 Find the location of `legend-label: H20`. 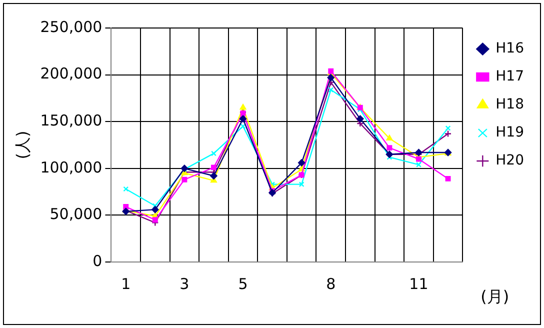

legend-label: H20 is located at coordinates (510, 160).